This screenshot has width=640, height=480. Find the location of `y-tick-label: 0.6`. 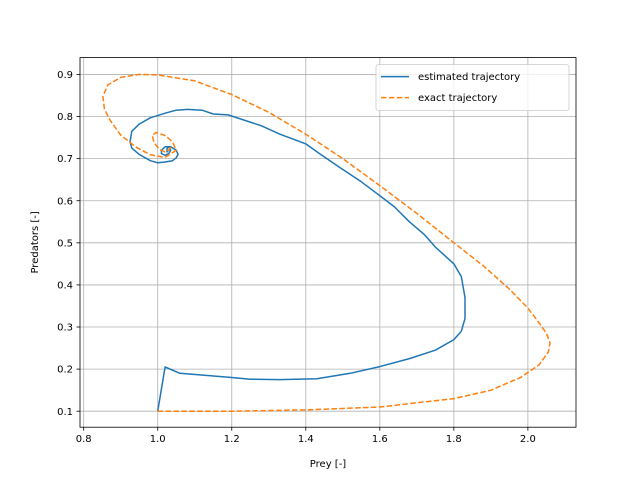

y-tick-label: 0.6 is located at coordinates (65, 201).